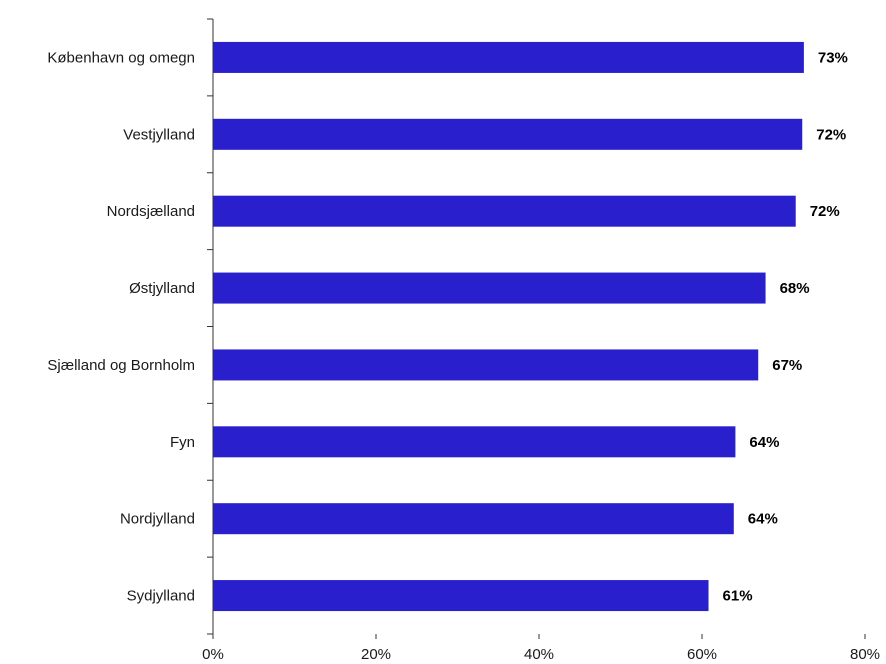 The width and height of the screenshot is (886, 664). What do you see at coordinates (157, 519) in the screenshot?
I see `category-label: Nordjylland` at bounding box center [157, 519].